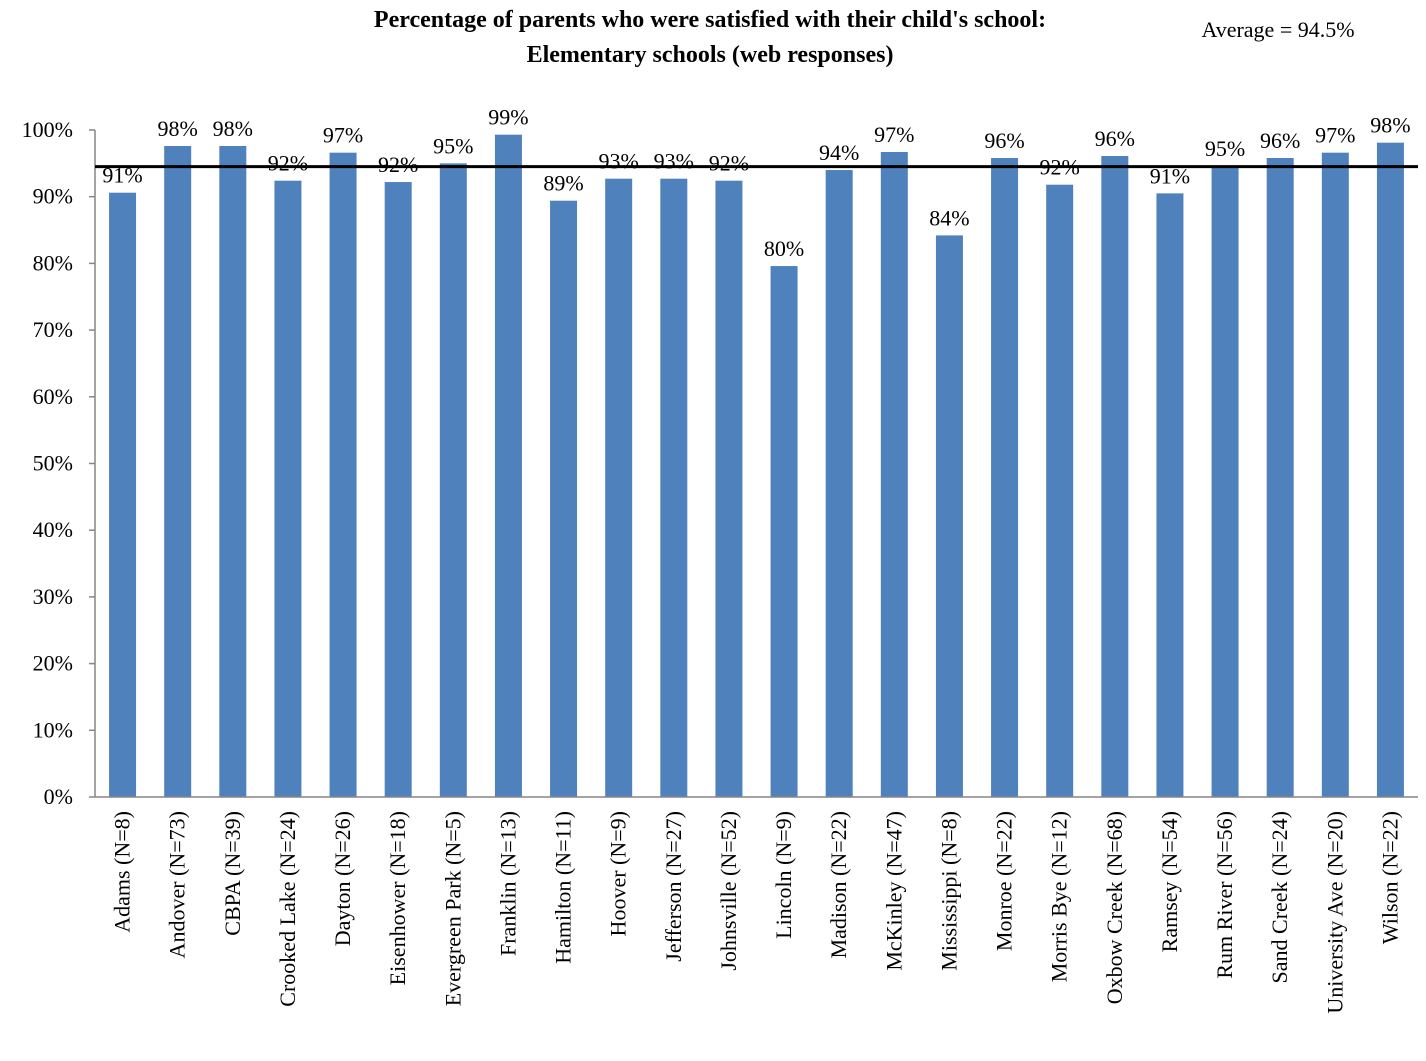 Image resolution: width=1426 pixels, height=1061 pixels. I want to click on x-category-label: Morris Bye (N=12), so click(1059, 896).